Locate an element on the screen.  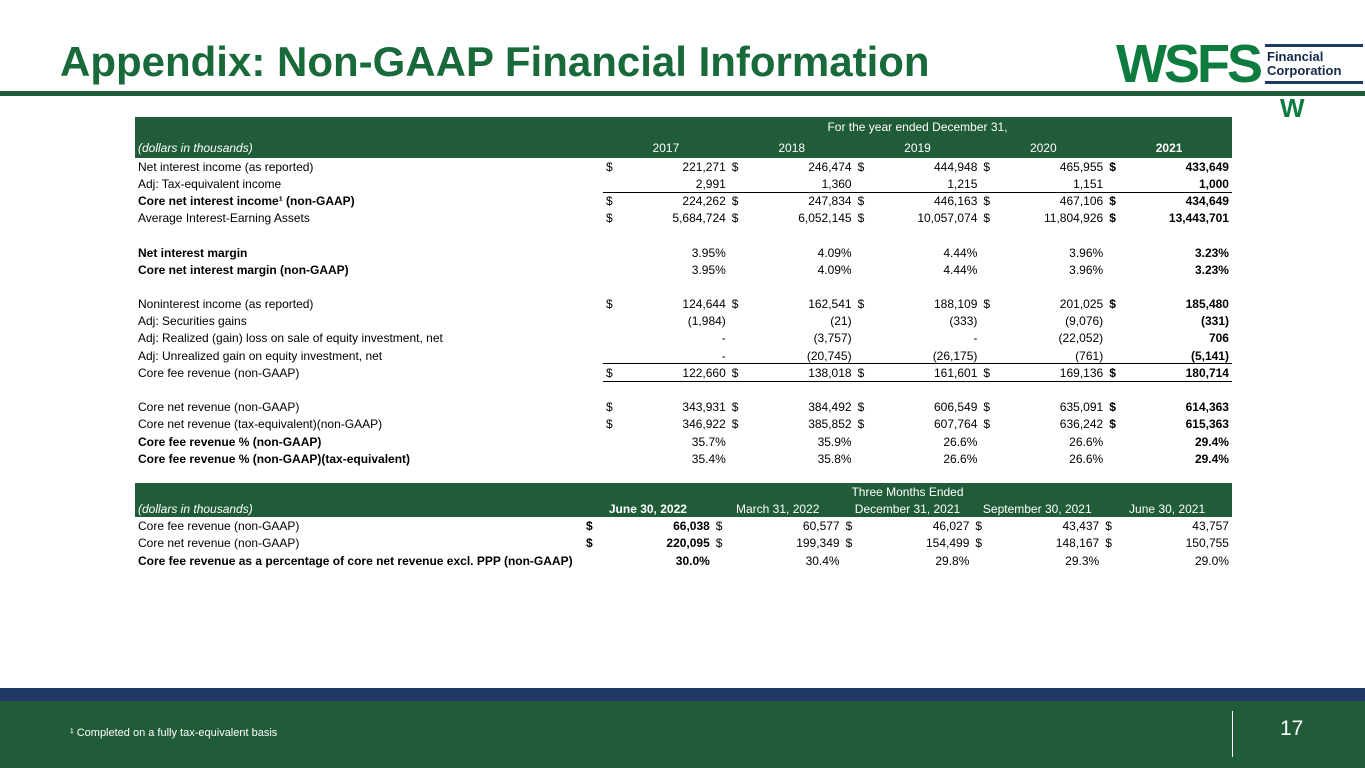
value-cell: $246,474 is located at coordinates (792, 166).